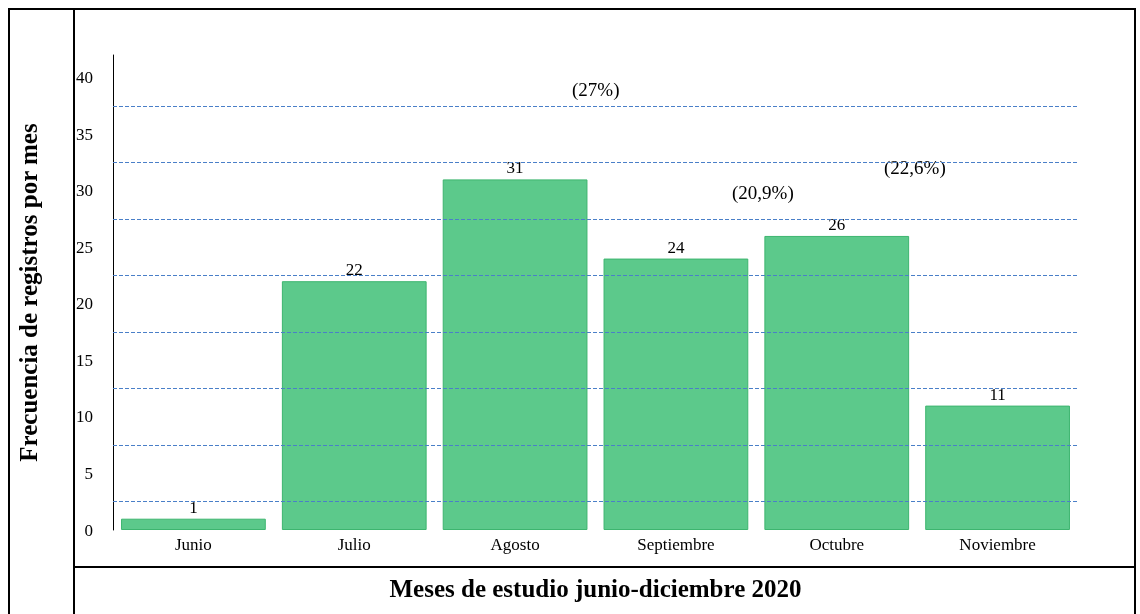  Describe the element at coordinates (84, 78) in the screenshot. I see `y-tick-label: 40` at that location.